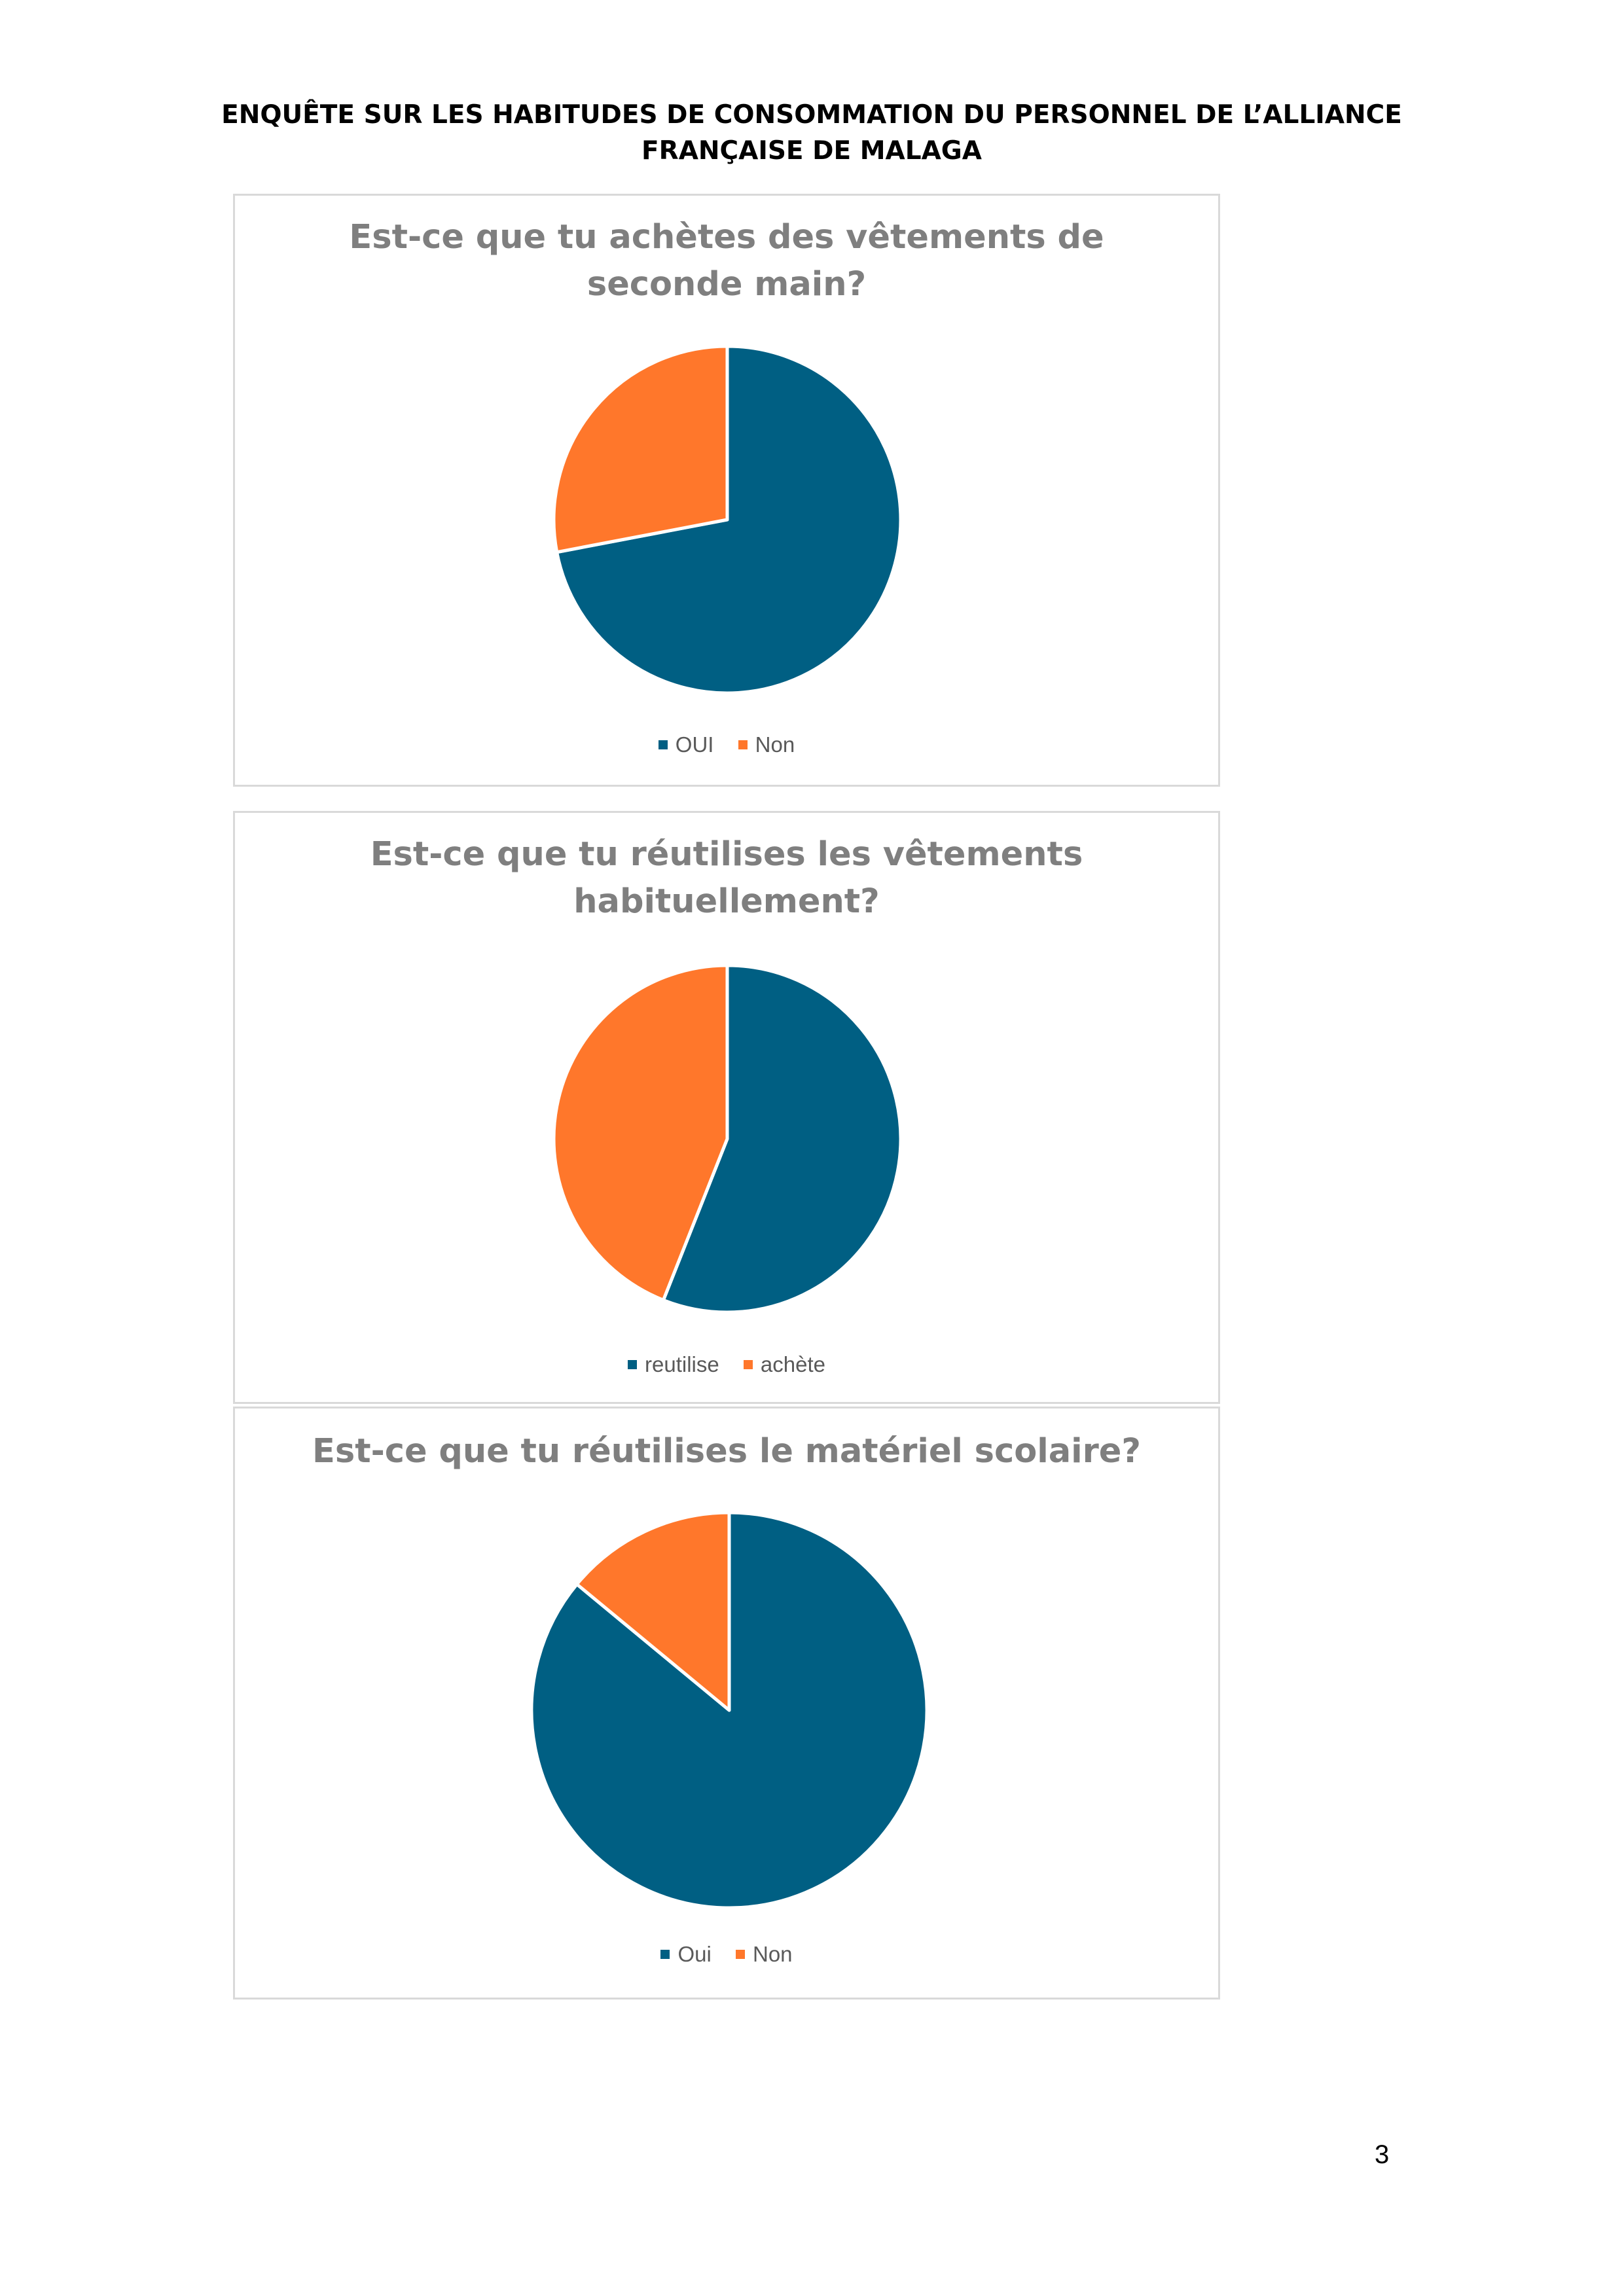  Describe the element at coordinates (1382, 2154) in the screenshot. I see `page-number: 3` at that location.